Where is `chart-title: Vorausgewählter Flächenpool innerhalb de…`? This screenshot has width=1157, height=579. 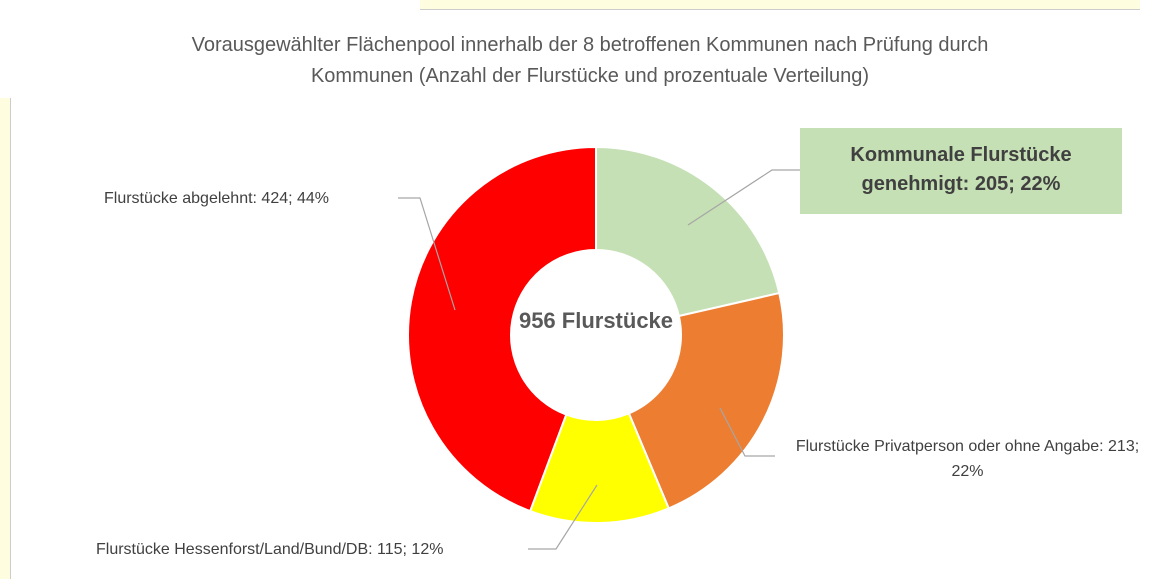 chart-title: Vorausgewählter Flächenpool innerhalb de… is located at coordinates (590, 60).